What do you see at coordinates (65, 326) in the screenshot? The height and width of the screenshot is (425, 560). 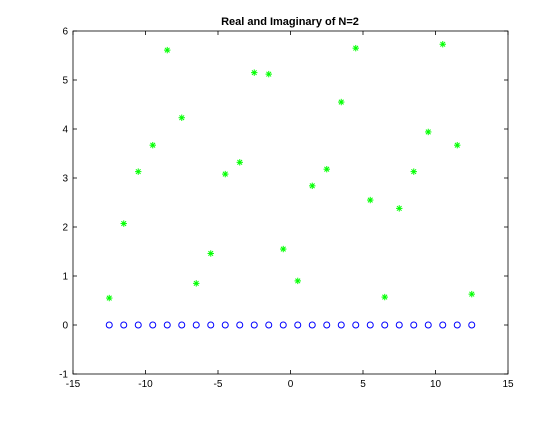 I see `y-tick-label: 0` at bounding box center [65, 326].